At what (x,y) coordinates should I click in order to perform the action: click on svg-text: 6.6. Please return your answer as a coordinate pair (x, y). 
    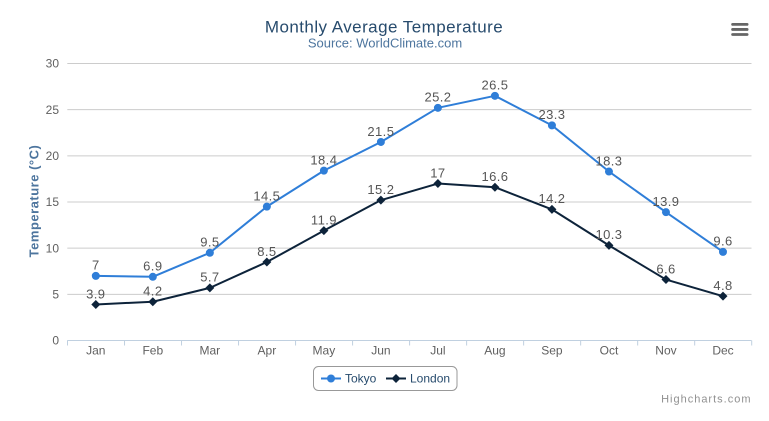
    Looking at the image, I should click on (665, 268).